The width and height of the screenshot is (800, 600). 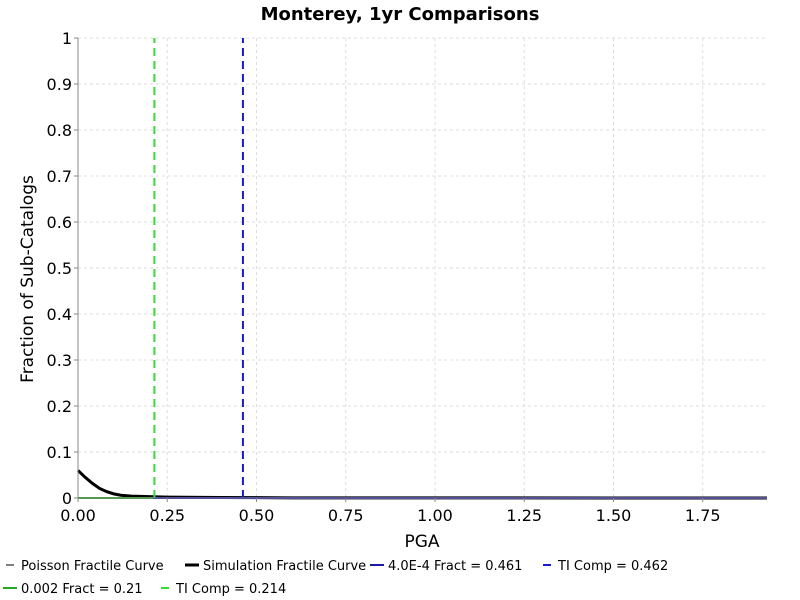 What do you see at coordinates (230, 589) in the screenshot?
I see `legend-label-6: TI Comp = 0.214` at bounding box center [230, 589].